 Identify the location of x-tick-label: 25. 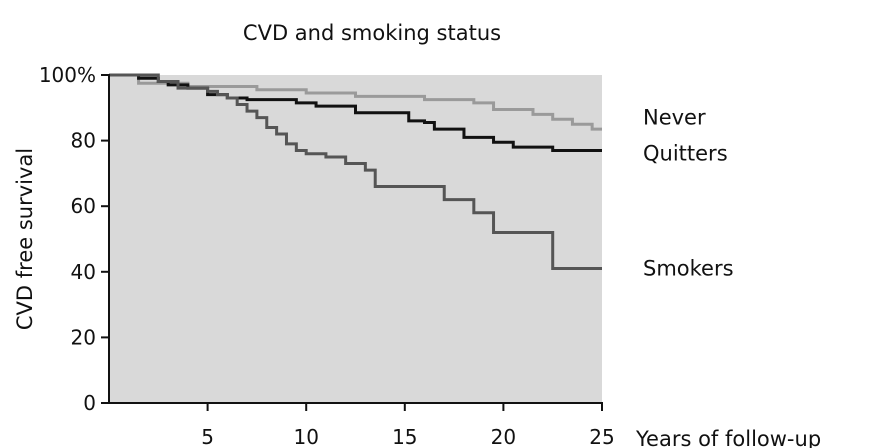
(601, 436).